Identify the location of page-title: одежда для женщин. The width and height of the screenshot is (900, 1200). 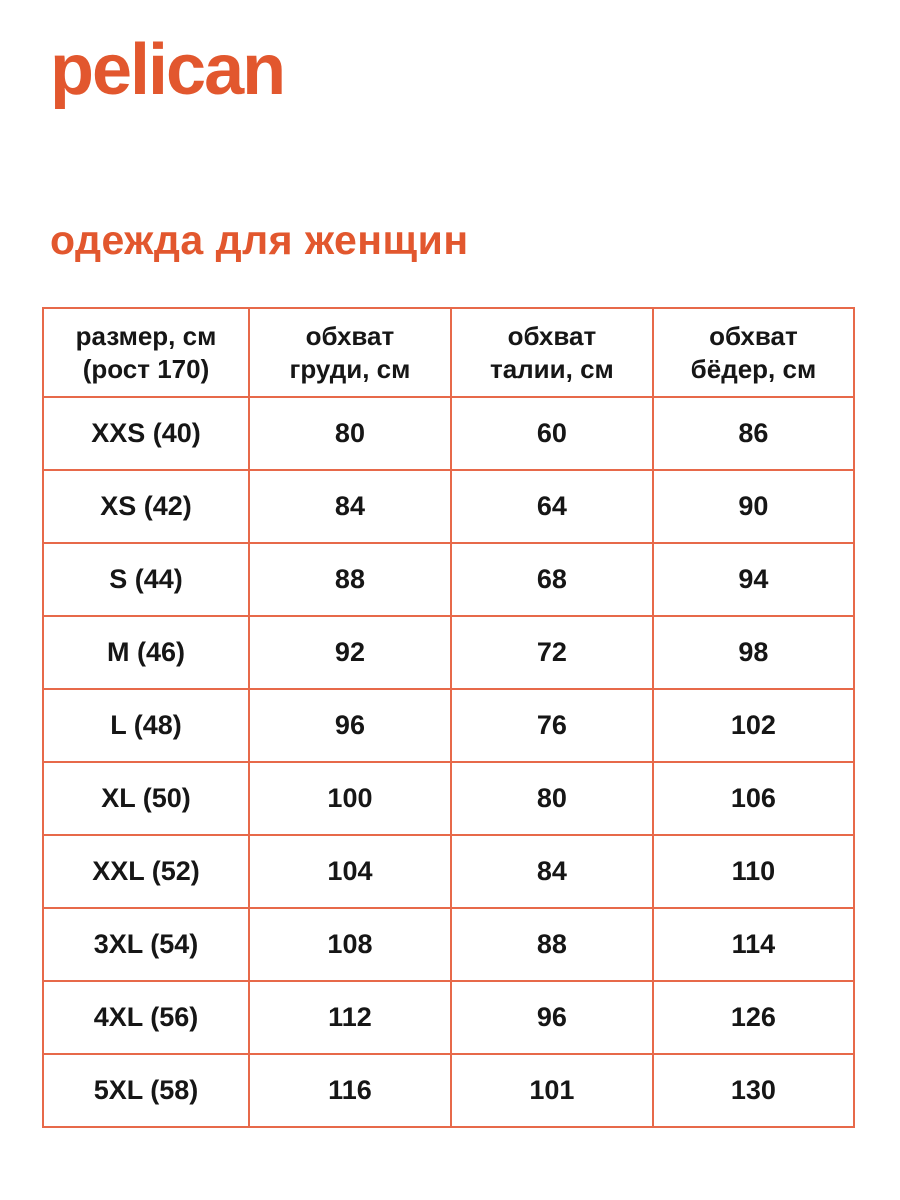
(259, 240).